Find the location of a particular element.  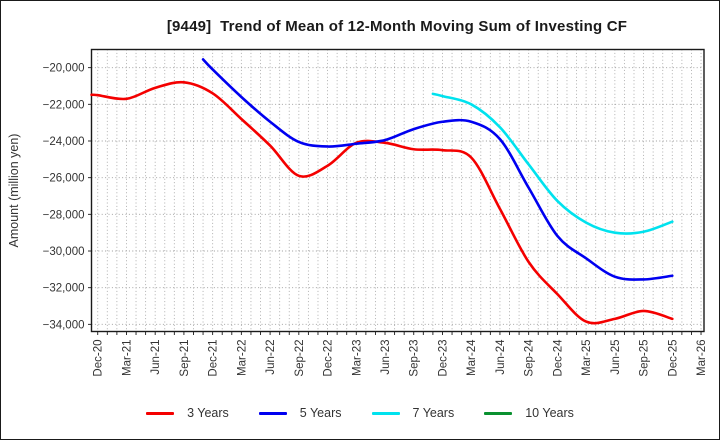

legend-label-3-years: 3 Years is located at coordinates (208, 413).